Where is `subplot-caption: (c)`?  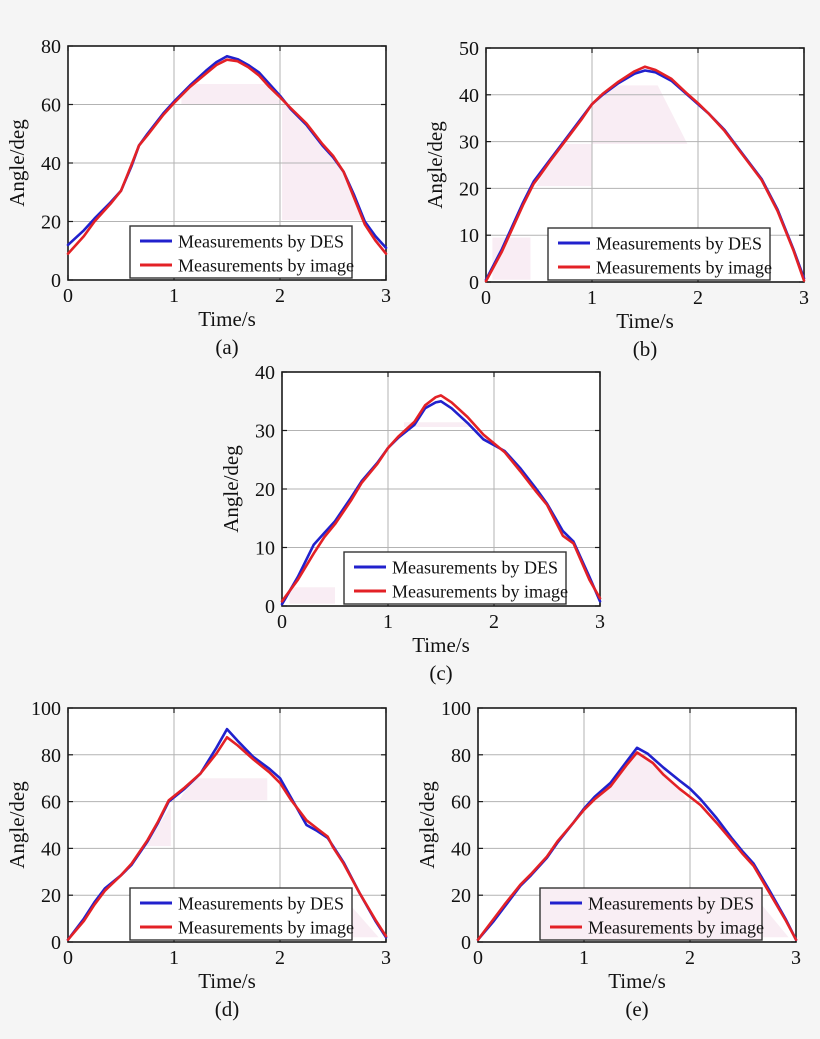 subplot-caption: (c) is located at coordinates (440, 673).